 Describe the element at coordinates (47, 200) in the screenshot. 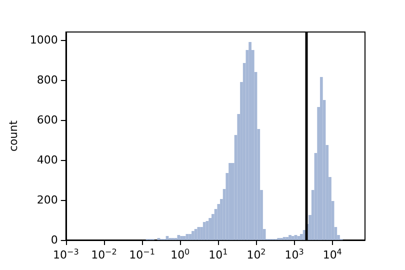

I see `y-tick-label: 200` at that location.